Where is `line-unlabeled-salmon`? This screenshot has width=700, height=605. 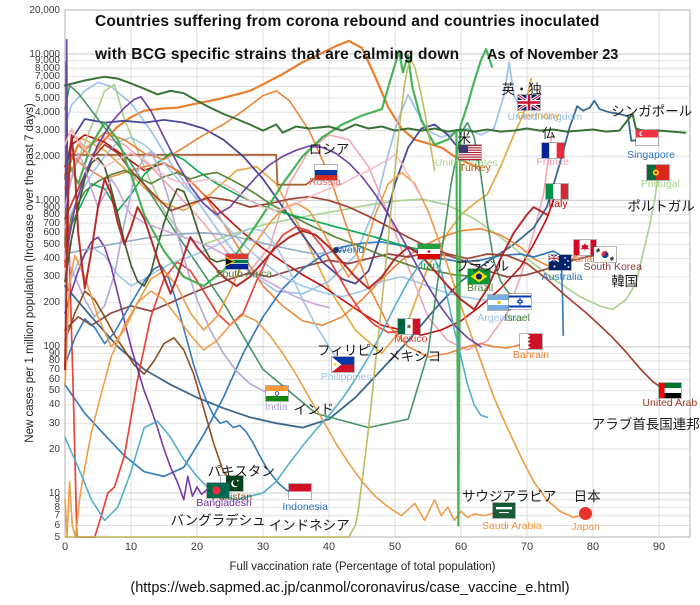
line-unlabeled-salmon is located at coordinates (243, 169).